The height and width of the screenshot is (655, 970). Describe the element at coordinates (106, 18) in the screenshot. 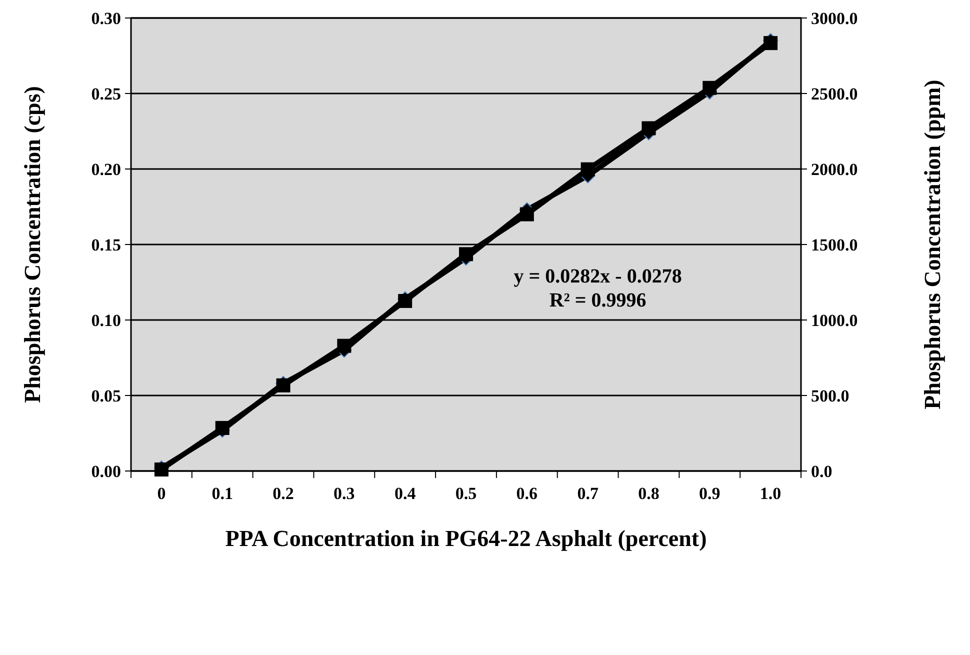

I see `y-tick-label: 0.30` at that location.